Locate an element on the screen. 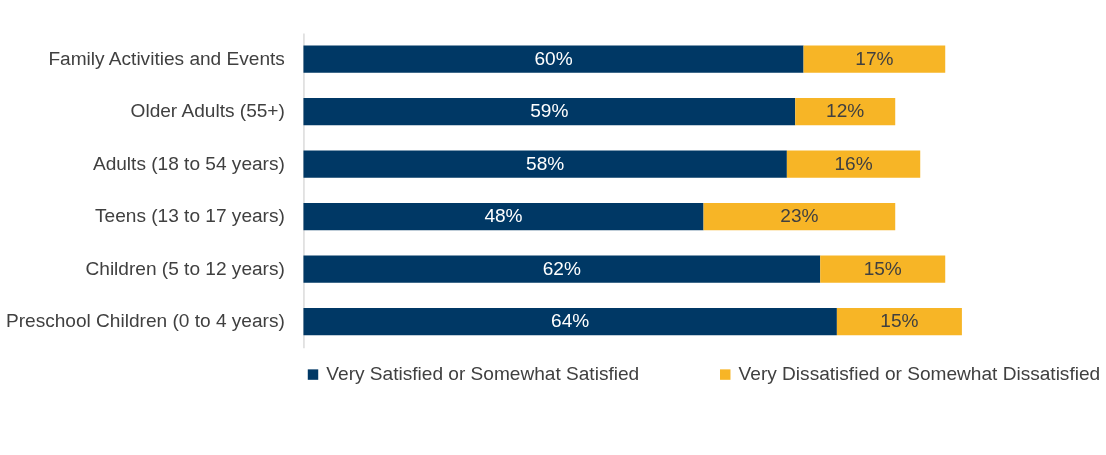 The height and width of the screenshot is (455, 1106). data-label: 23% is located at coordinates (799, 216).